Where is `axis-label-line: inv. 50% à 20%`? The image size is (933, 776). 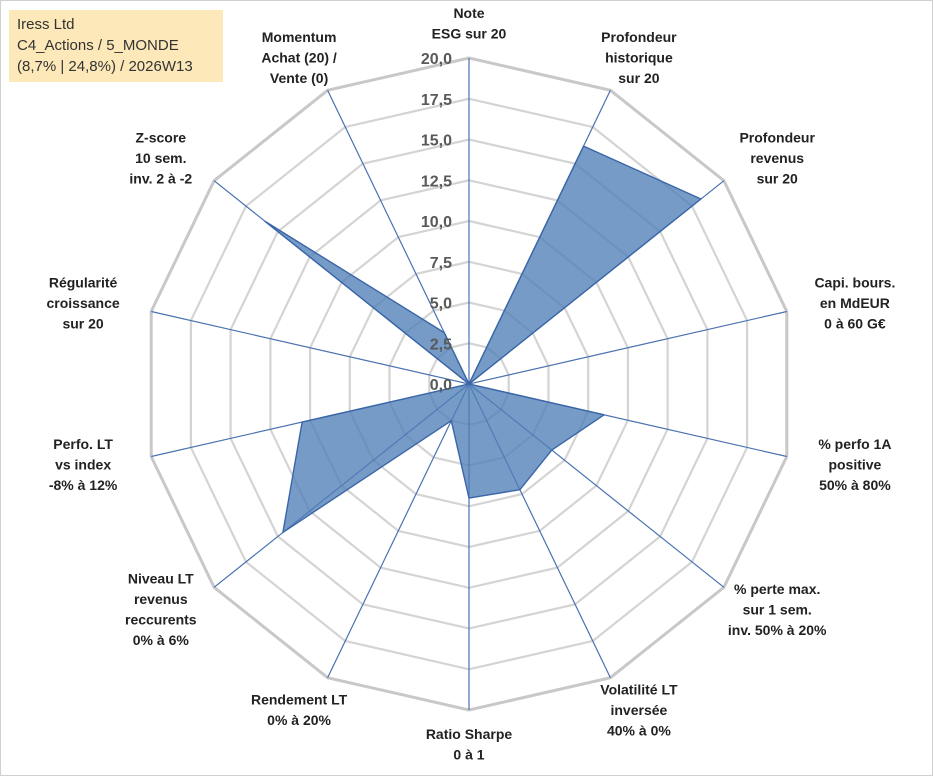 axis-label-line: inv. 50% à 20% is located at coordinates (777, 630).